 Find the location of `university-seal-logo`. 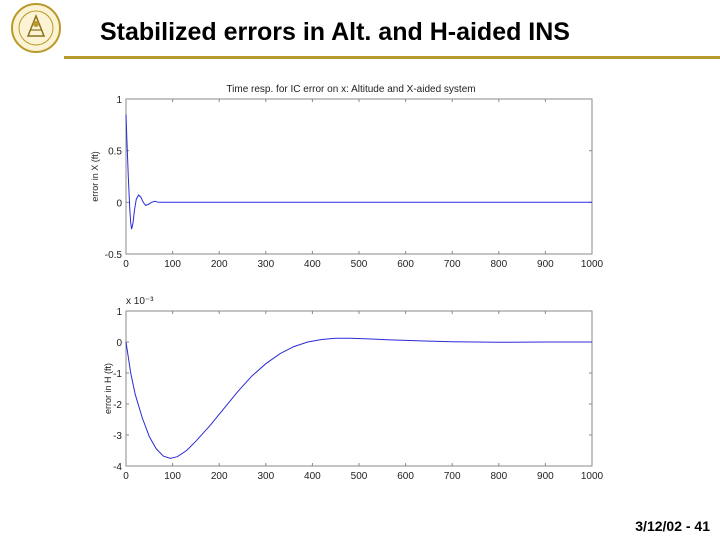

university-seal-logo is located at coordinates (36, 28).